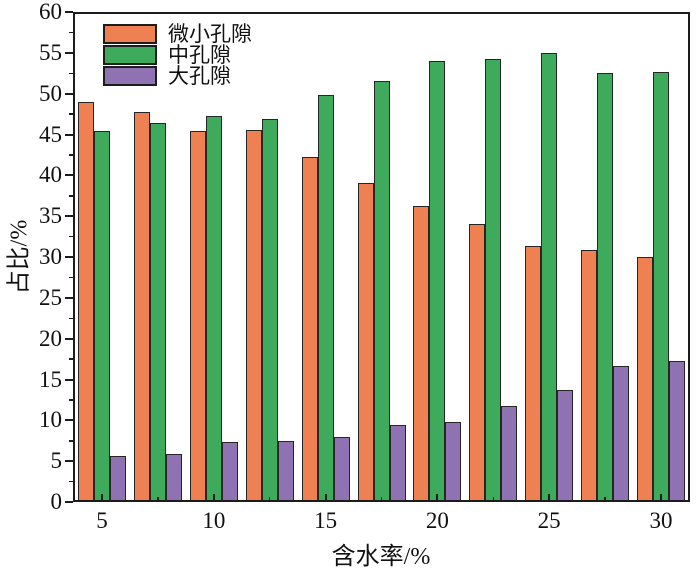 The image size is (700, 573). What do you see at coordinates (50, 256) in the screenshot?
I see `y-tick-label: 30` at bounding box center [50, 256].